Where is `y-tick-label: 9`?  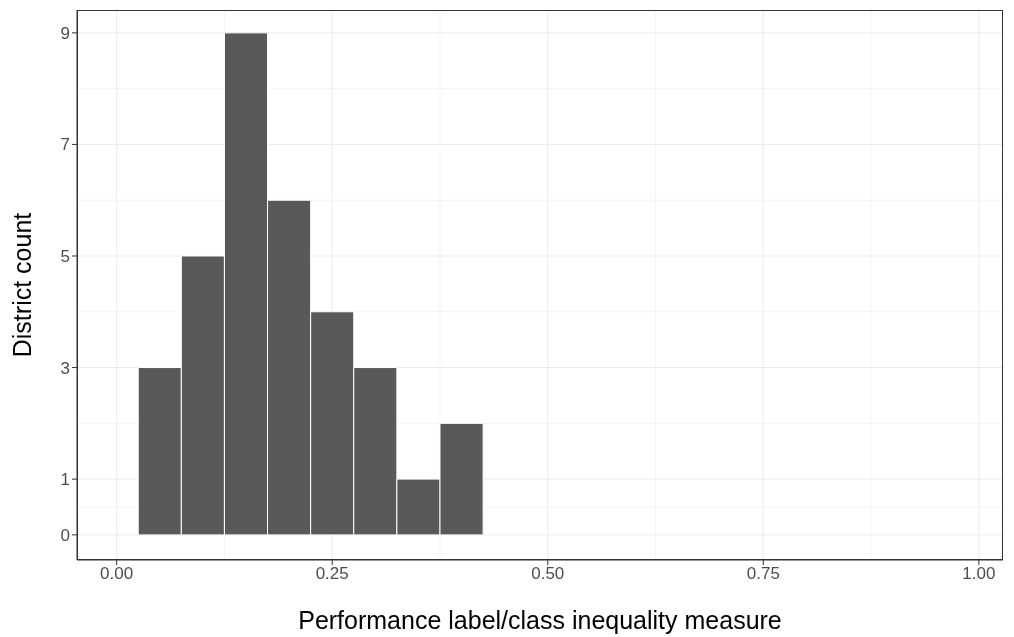 y-tick-label: 9 is located at coordinates (65, 33).